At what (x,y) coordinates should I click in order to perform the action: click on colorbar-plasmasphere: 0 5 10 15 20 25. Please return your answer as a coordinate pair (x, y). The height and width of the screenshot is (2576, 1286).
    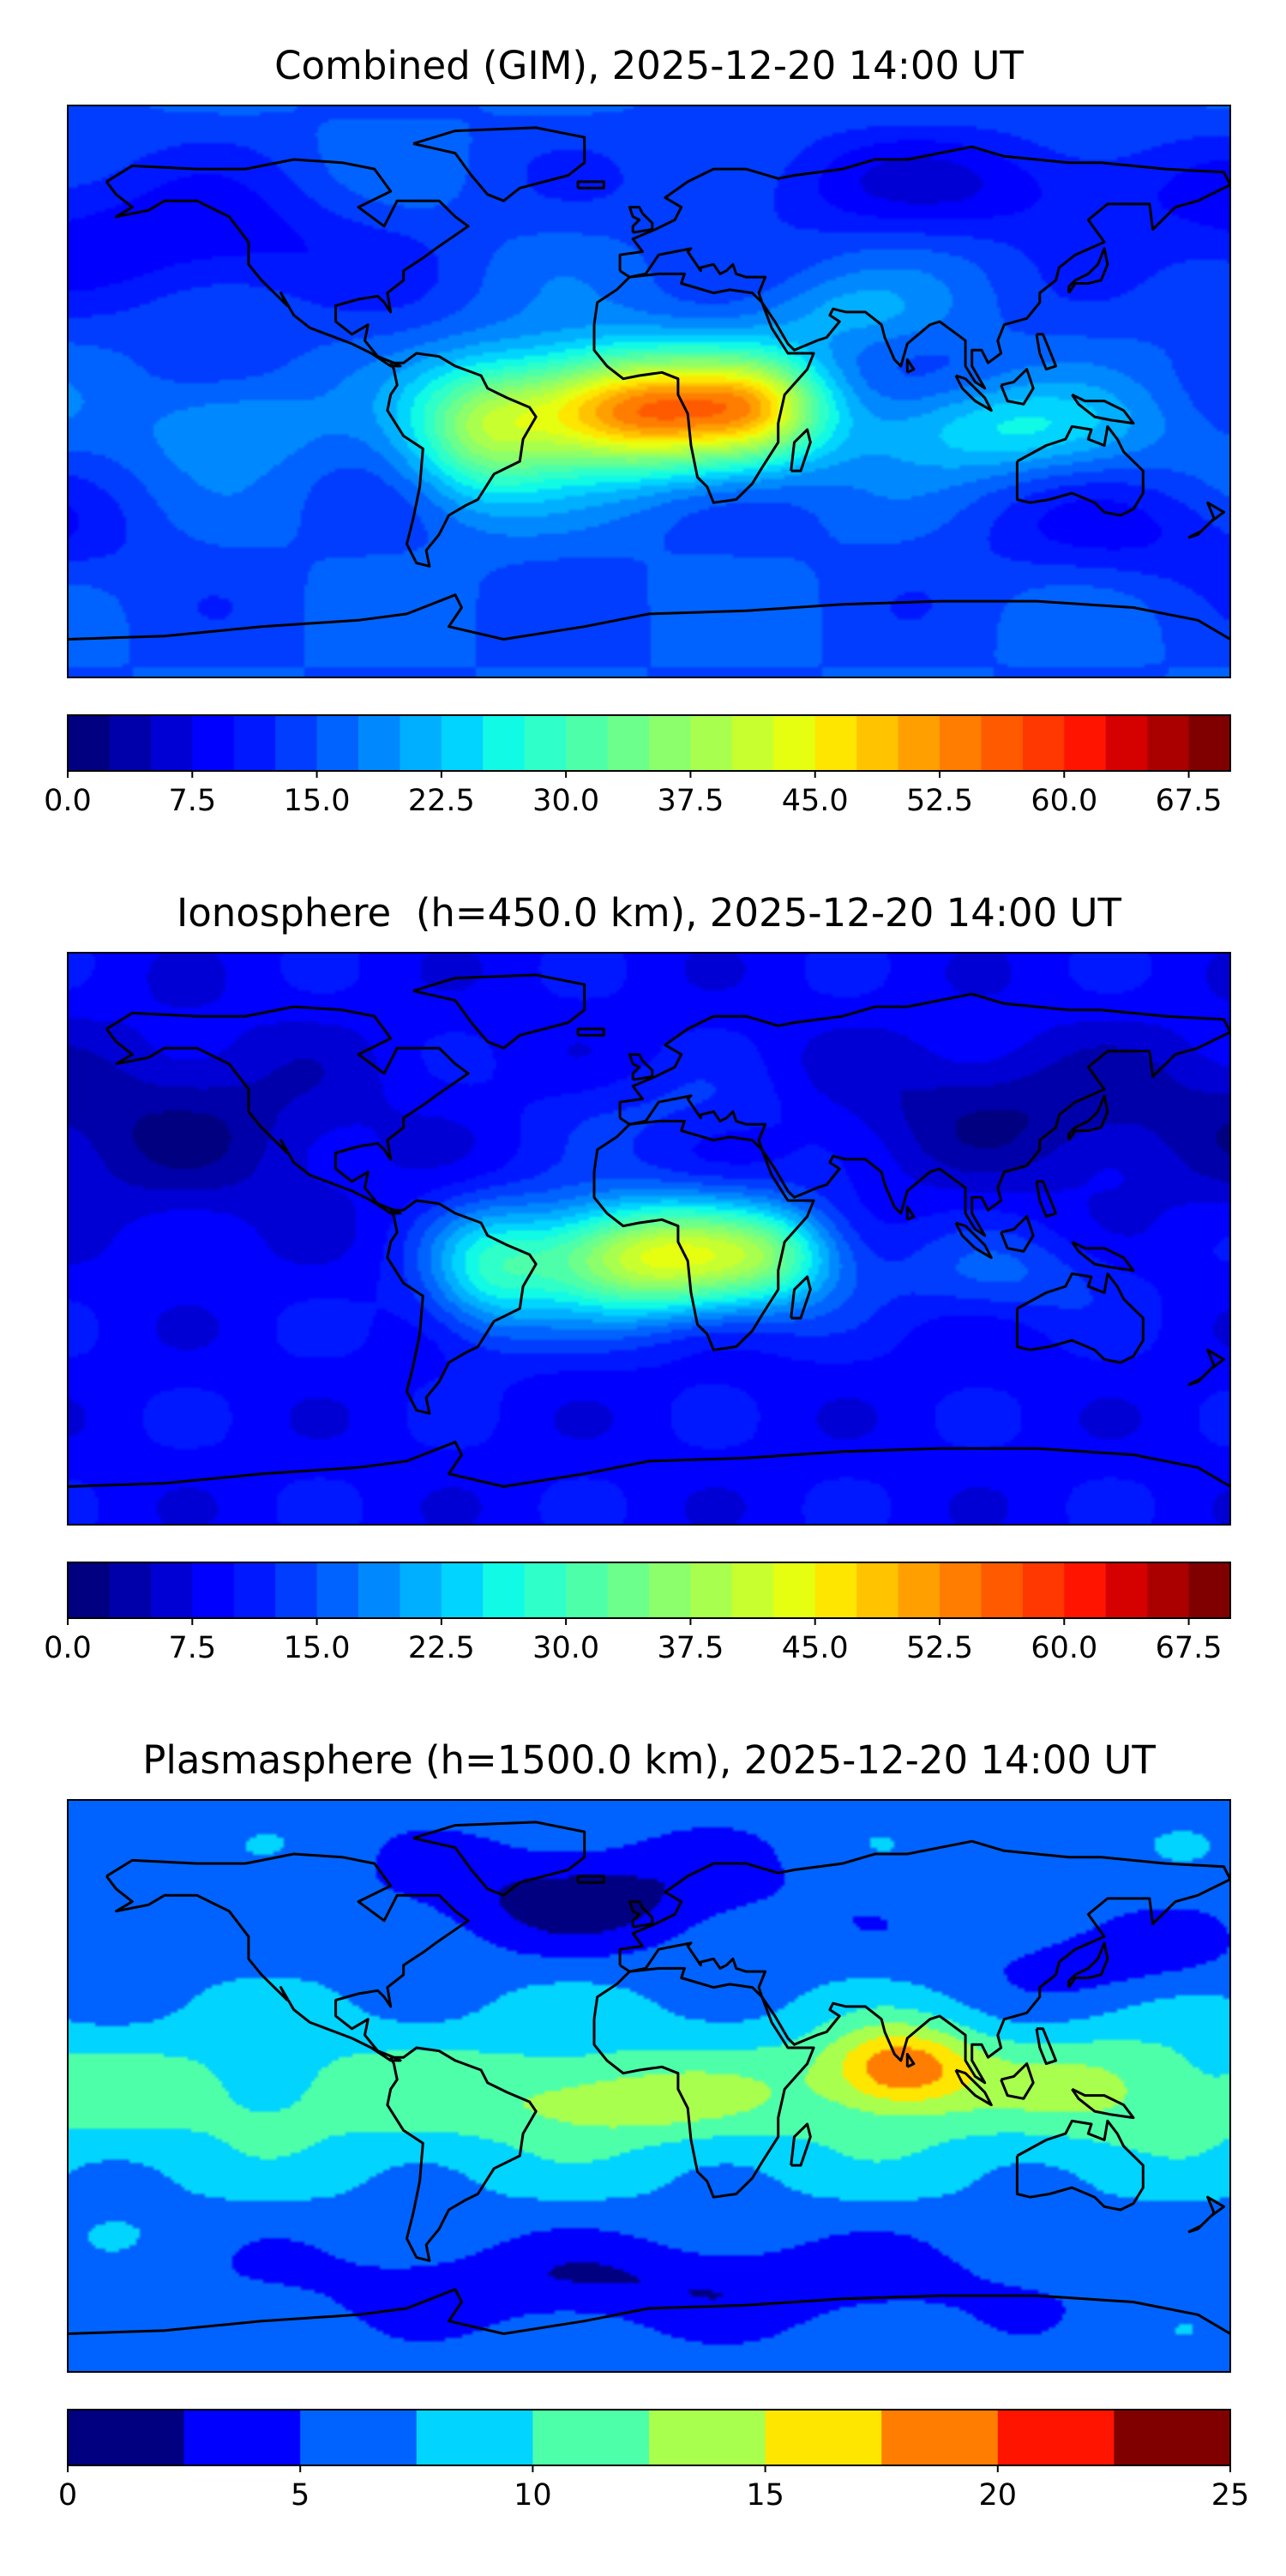
    Looking at the image, I should click on (654, 2461).